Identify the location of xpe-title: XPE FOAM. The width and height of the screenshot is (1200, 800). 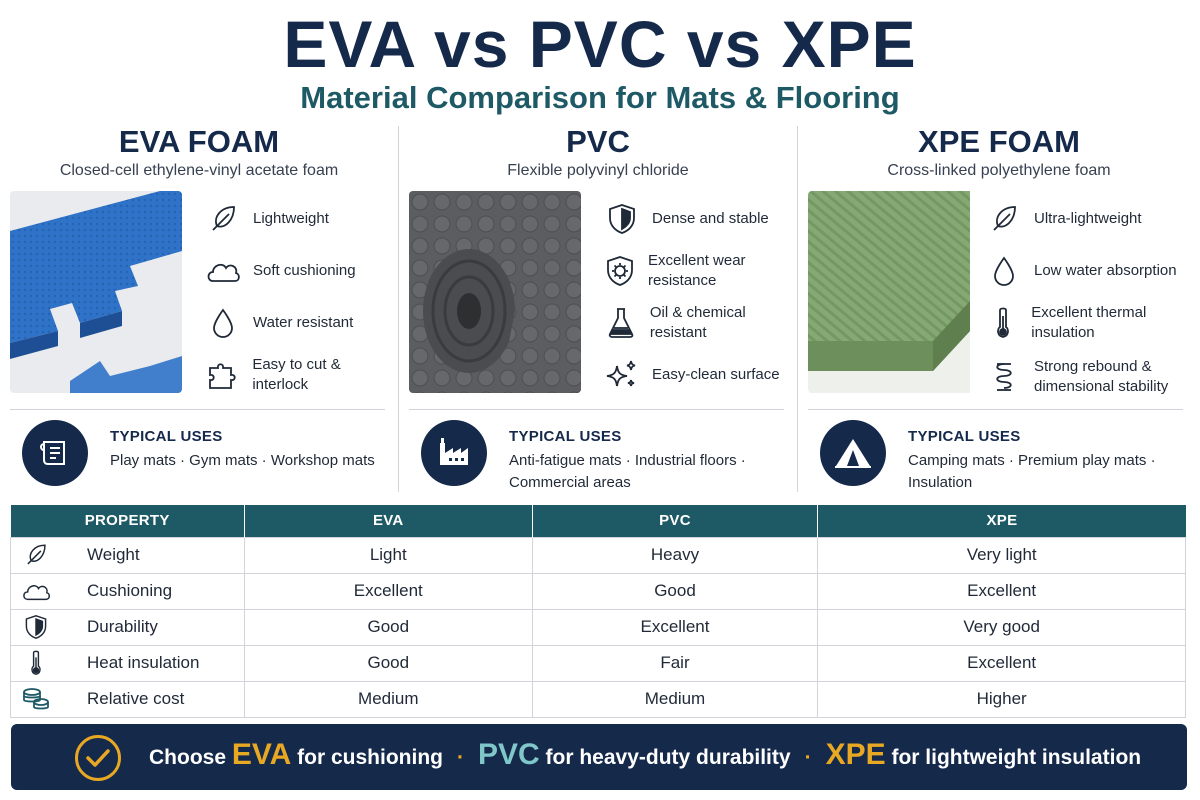
(999, 141).